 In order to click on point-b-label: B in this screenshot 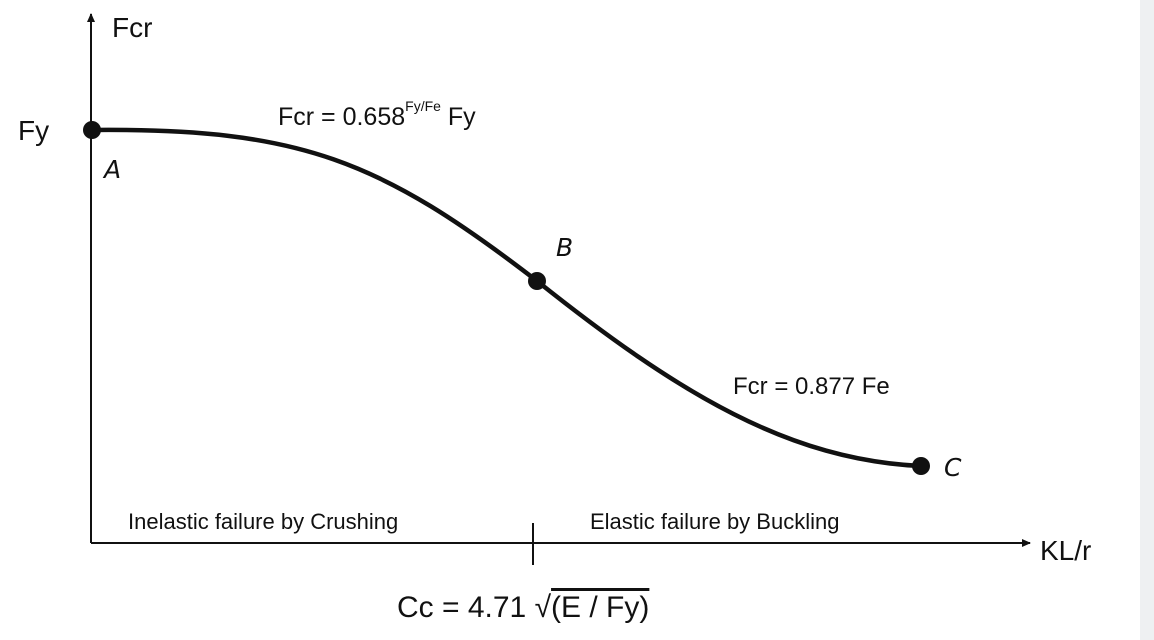, I will do `click(564, 247)`.